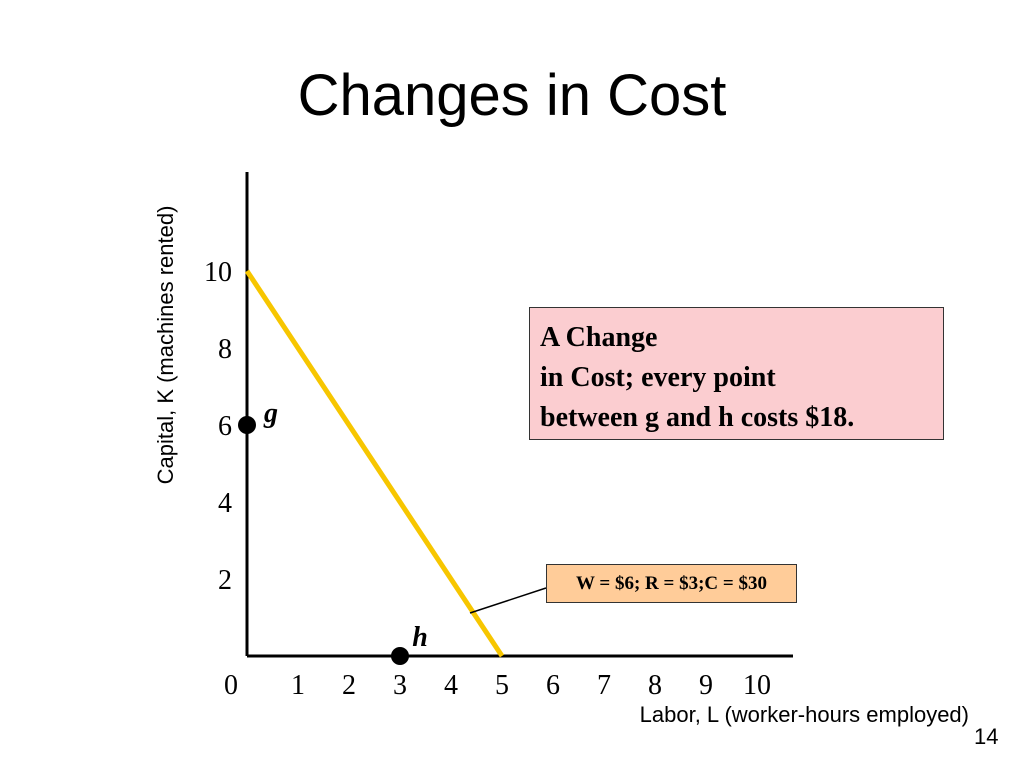  Describe the element at coordinates (333, 531) in the screenshot. I see `labeled-points: gh` at that location.